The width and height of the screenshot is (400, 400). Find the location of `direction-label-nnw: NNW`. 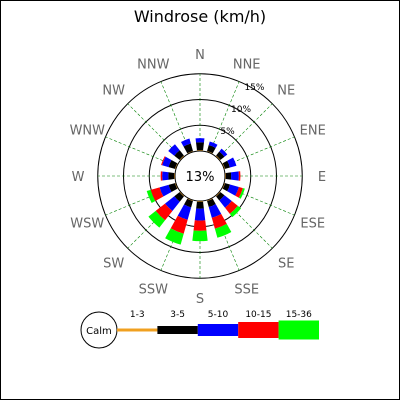

direction-label-nnw: NNW is located at coordinates (153, 64).